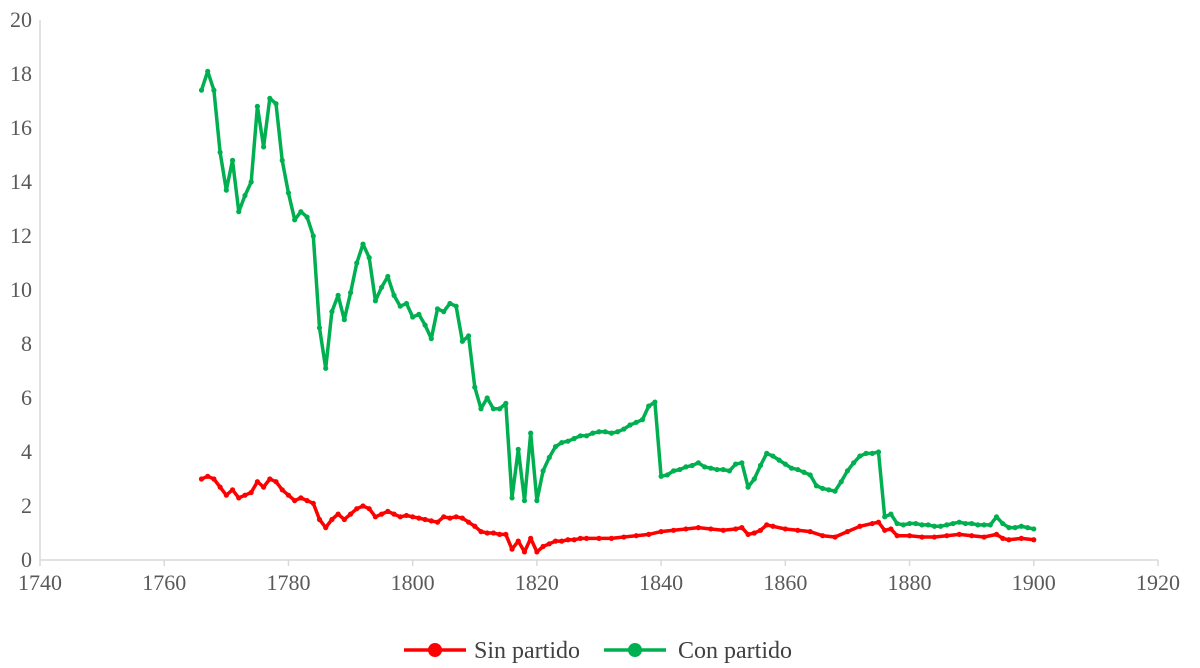 The image size is (1200, 668). What do you see at coordinates (435, 650) in the screenshot?
I see `legend-marker-sin-partido` at bounding box center [435, 650].